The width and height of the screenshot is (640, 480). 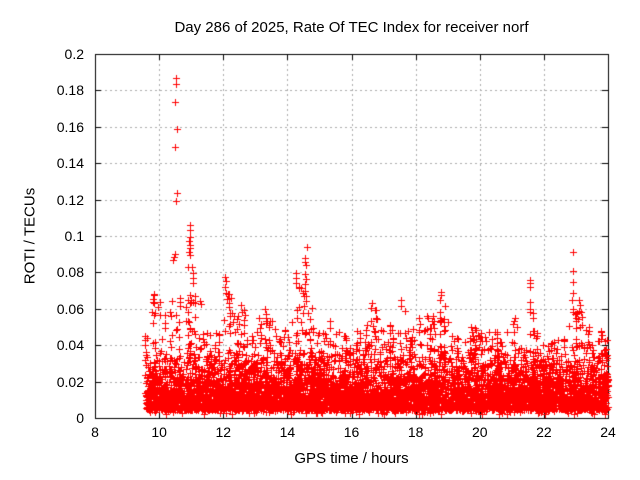 What do you see at coordinates (479, 432) in the screenshot?
I see `x-tick-label: 20` at bounding box center [479, 432].